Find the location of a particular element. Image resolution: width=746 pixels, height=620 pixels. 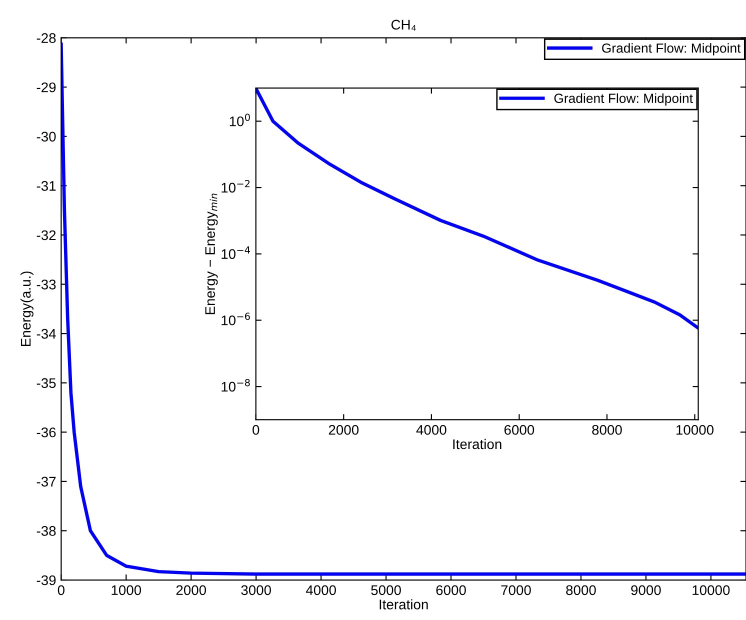

y-tick-label: 10$^{−4}$ is located at coordinates (236, 252).